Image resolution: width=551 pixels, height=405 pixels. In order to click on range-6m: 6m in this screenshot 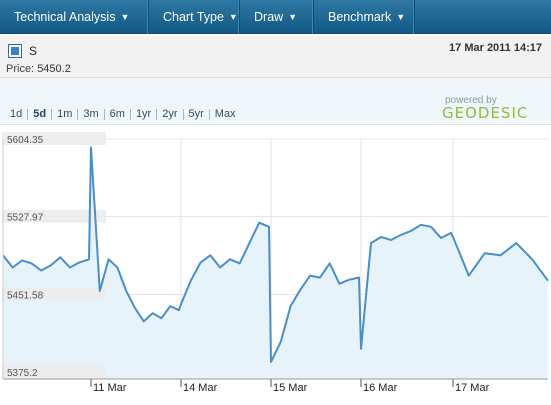, I will do `click(118, 114)`.